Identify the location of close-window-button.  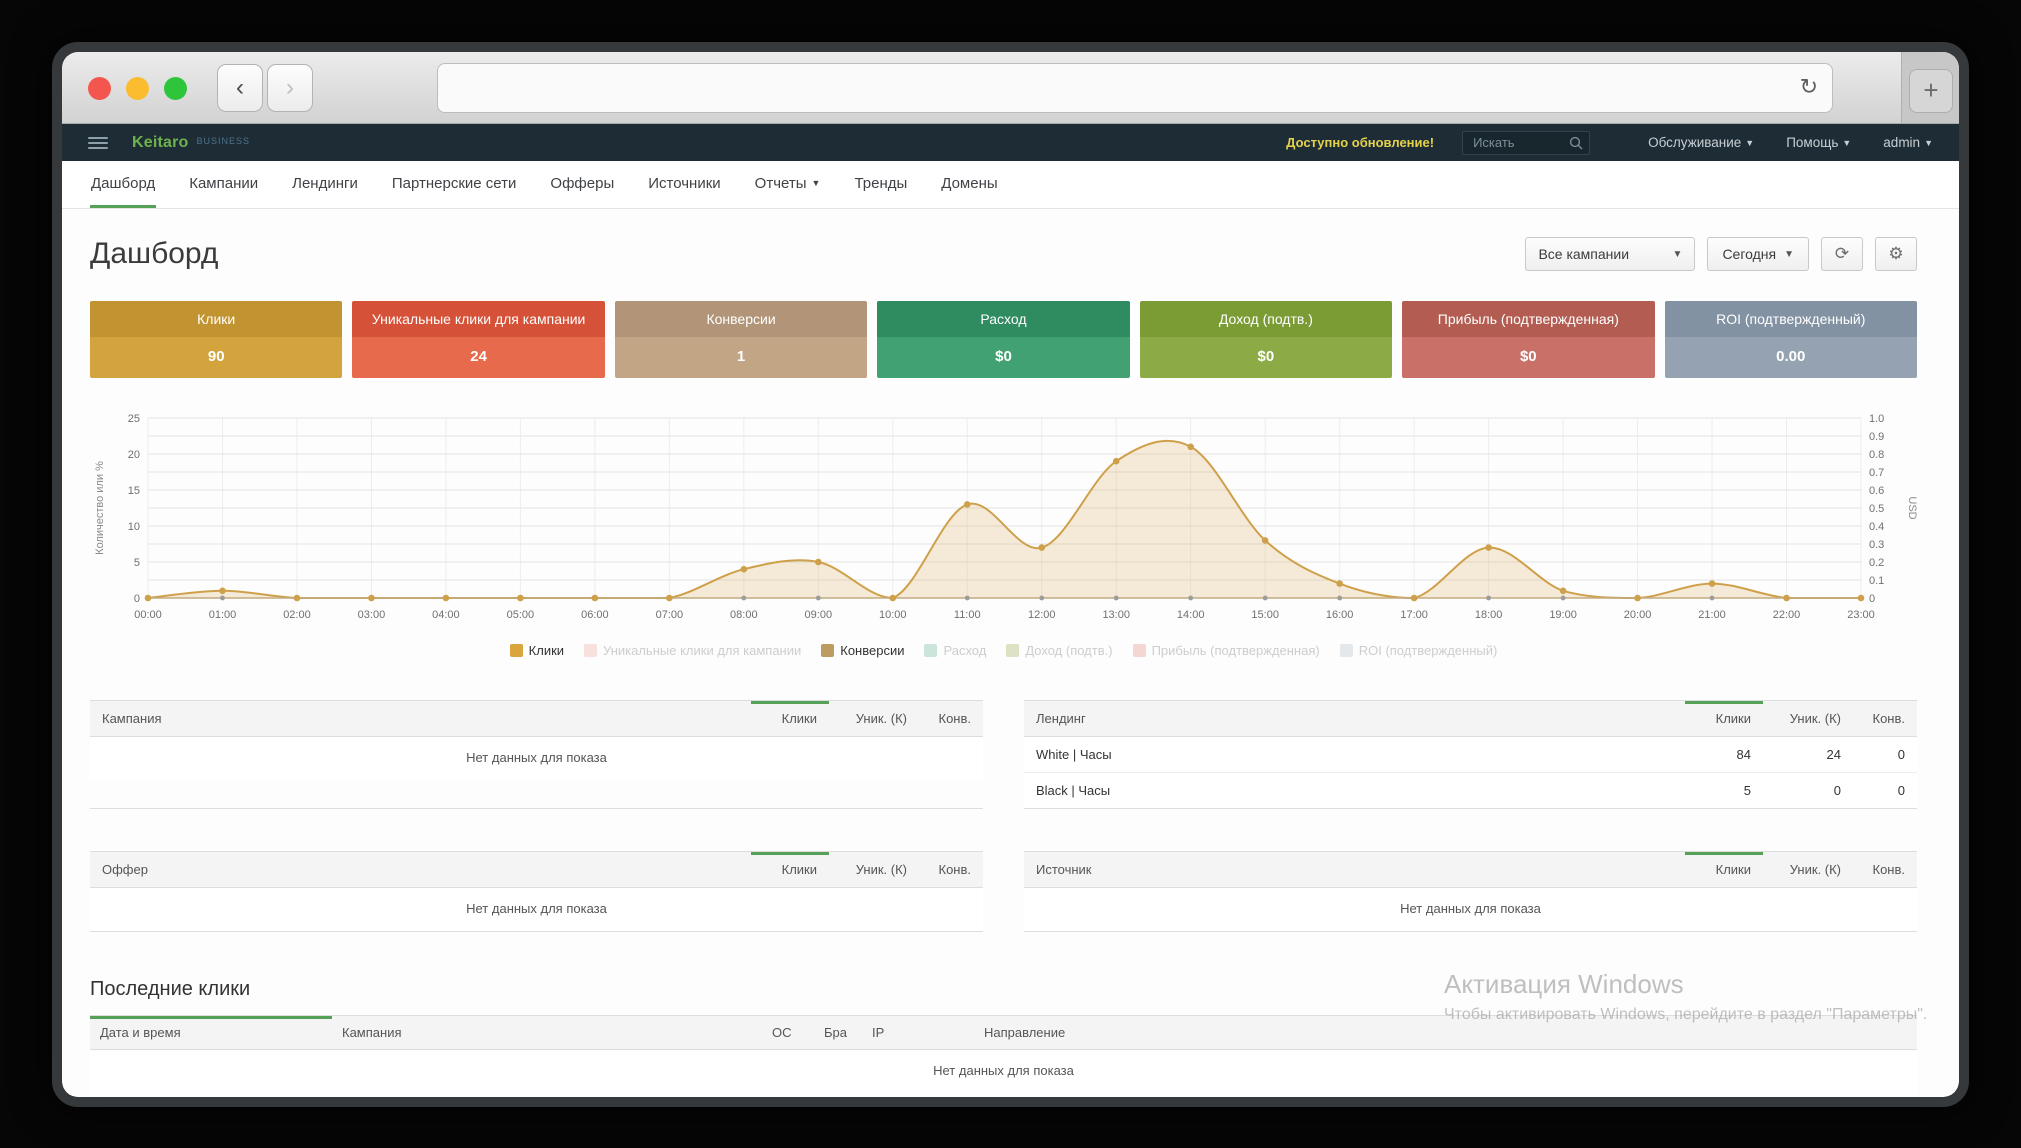
(99, 88).